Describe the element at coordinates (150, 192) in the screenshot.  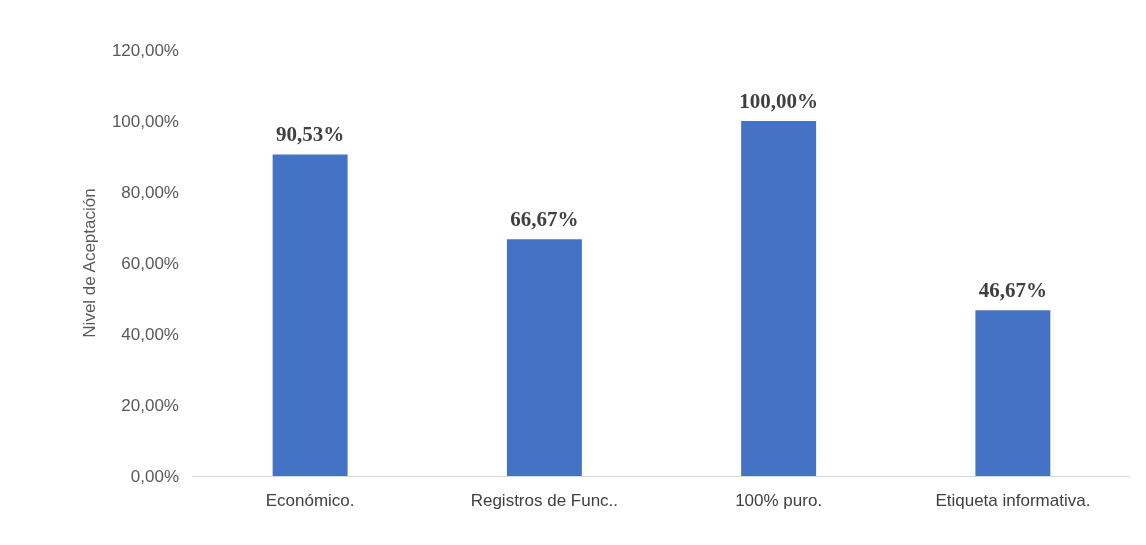
I see `y-tick-label: 80,00%` at that location.